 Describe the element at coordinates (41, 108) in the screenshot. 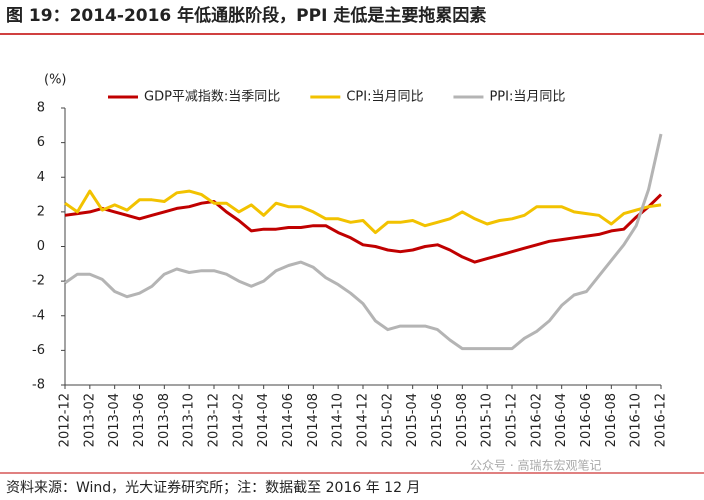

I see `y-tick-label: 8` at that location.